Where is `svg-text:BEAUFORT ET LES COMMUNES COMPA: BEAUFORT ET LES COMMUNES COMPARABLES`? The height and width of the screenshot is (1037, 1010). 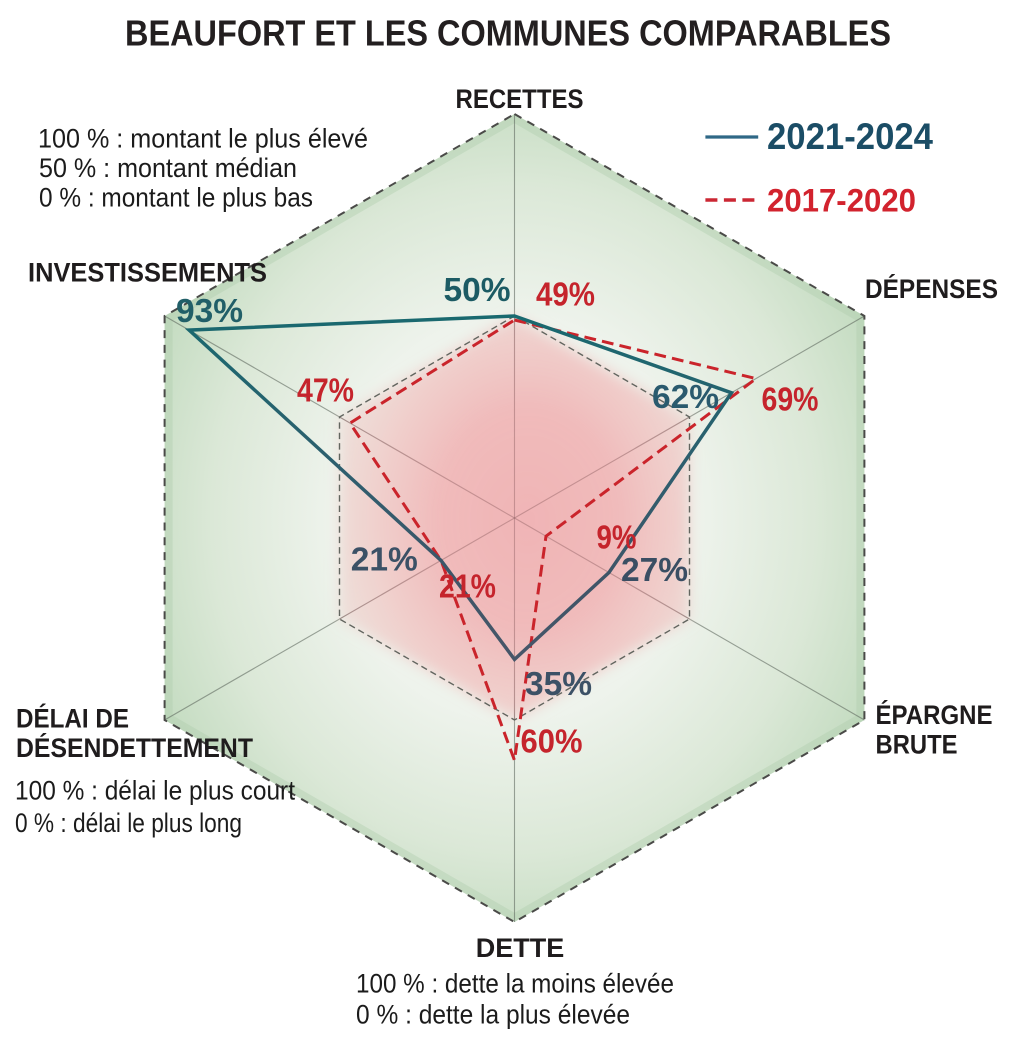
svg-text:BEAUFORT ET LES COMMUNES COMPA: BEAUFORT ET LES COMMUNES COMPARABLES is located at coordinates (508, 33).